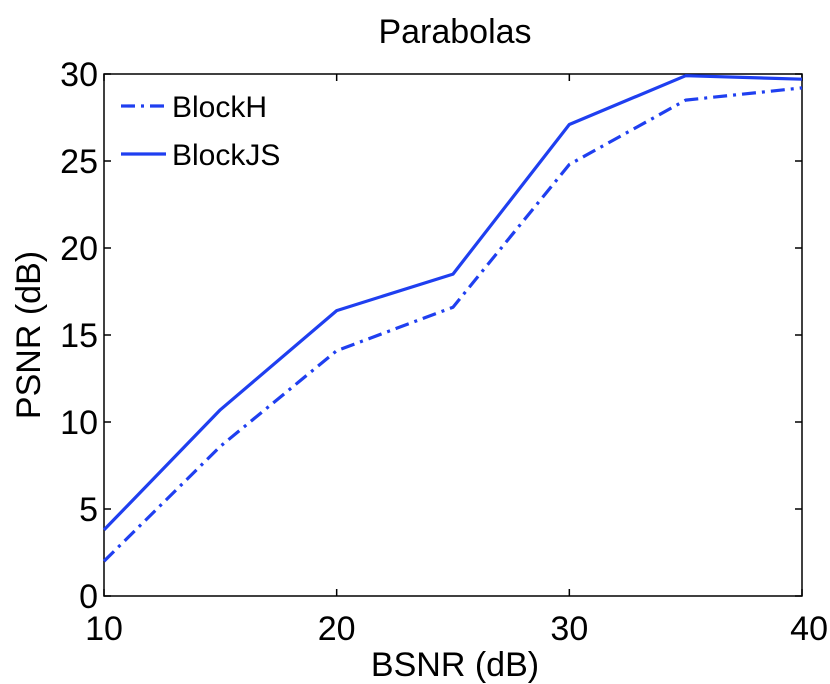  What do you see at coordinates (79, 336) in the screenshot?
I see `y-tick-label: 15` at bounding box center [79, 336].